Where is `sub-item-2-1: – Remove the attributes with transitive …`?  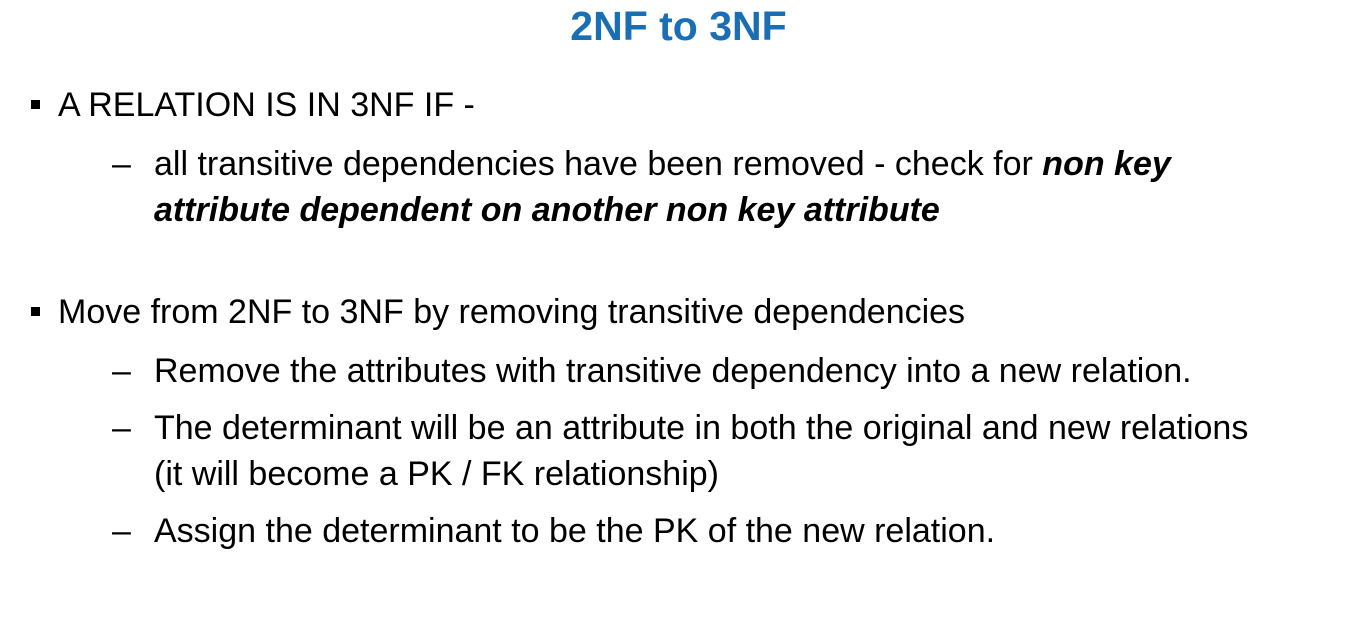 sub-item-2-1: – Remove the attributes with transitive … is located at coordinates (732, 371).